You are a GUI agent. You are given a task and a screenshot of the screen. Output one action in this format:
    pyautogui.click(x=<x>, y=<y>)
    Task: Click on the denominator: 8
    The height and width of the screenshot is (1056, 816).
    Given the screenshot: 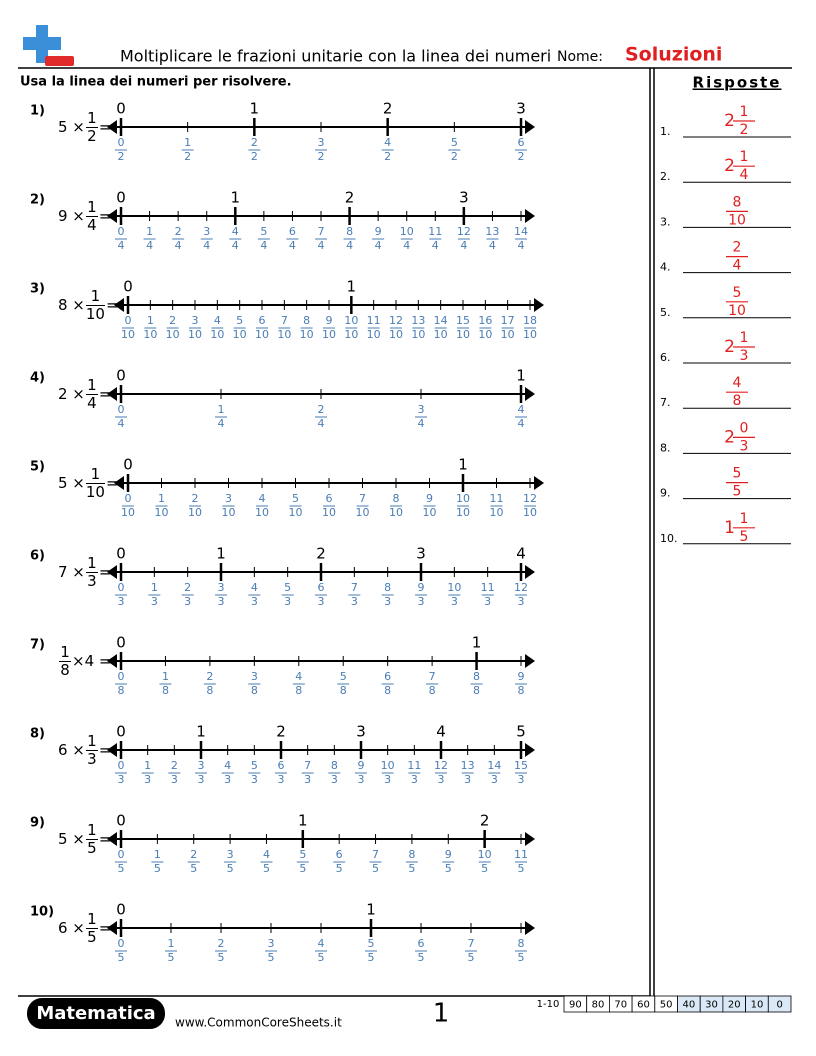 What is the action you would take?
    pyautogui.click(x=65, y=669)
    